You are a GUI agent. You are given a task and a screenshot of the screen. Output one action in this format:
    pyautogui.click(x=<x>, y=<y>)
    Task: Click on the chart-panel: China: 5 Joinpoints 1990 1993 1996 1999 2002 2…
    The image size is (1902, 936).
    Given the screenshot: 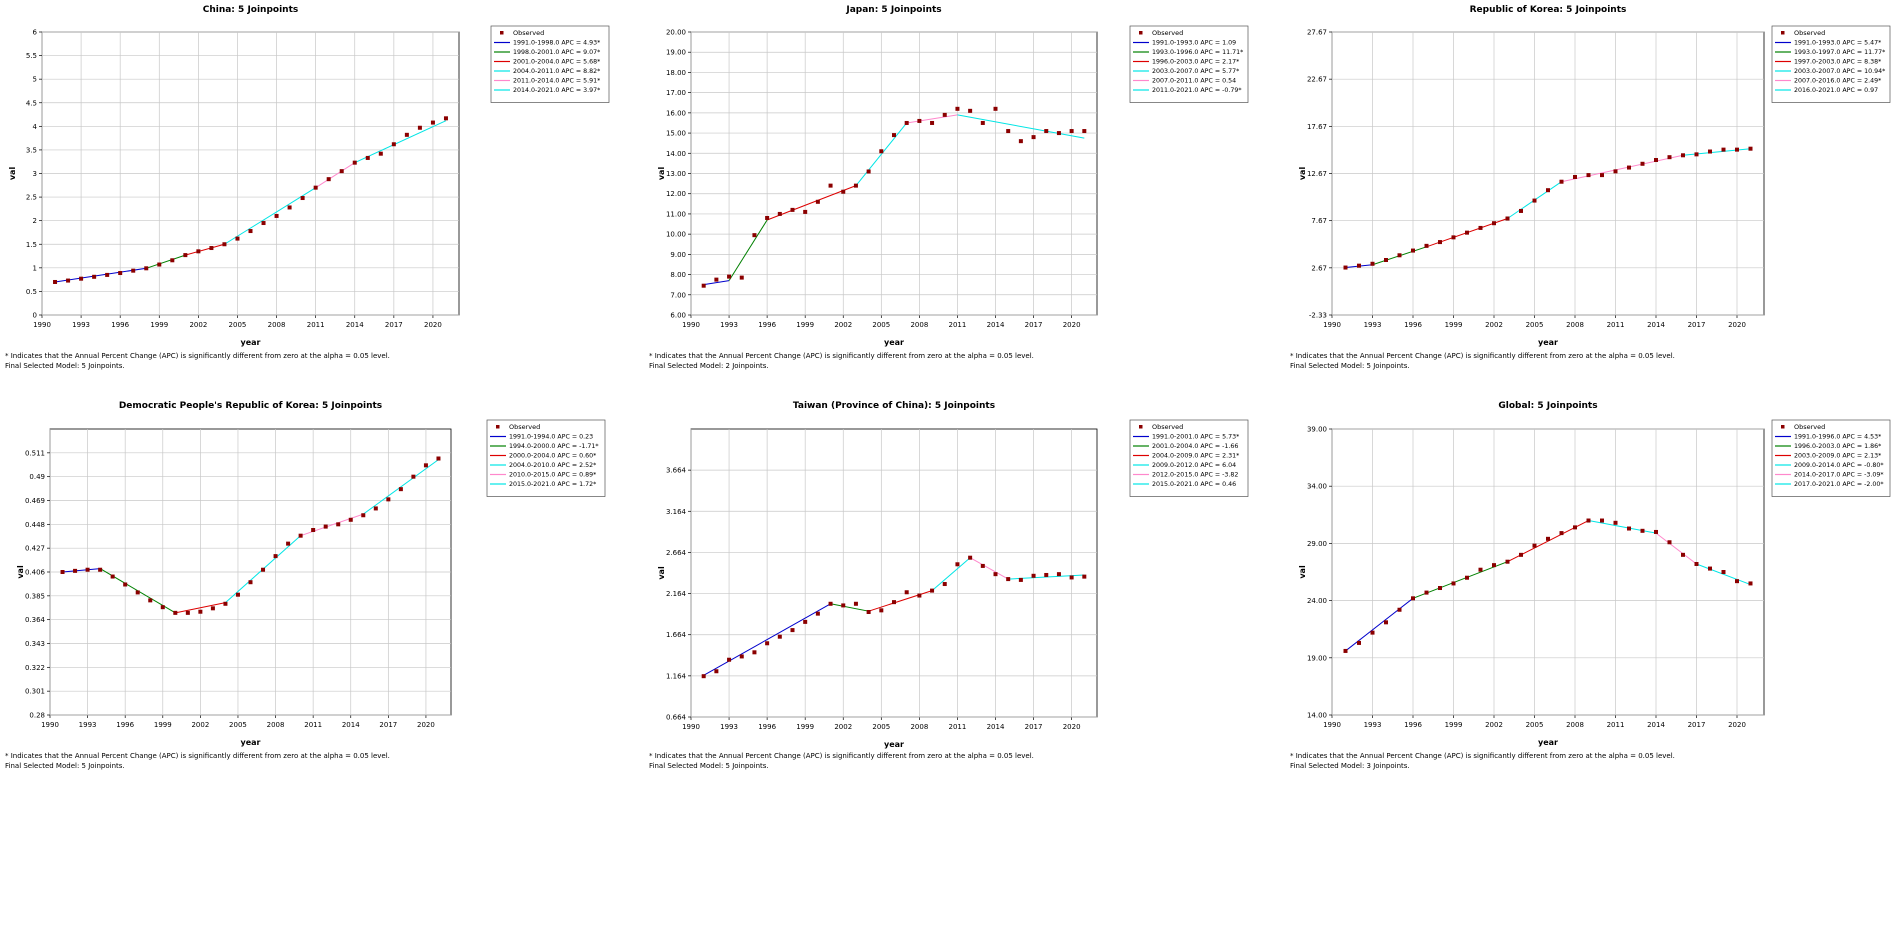 What is the action you would take?
    pyautogui.click(x=320, y=186)
    